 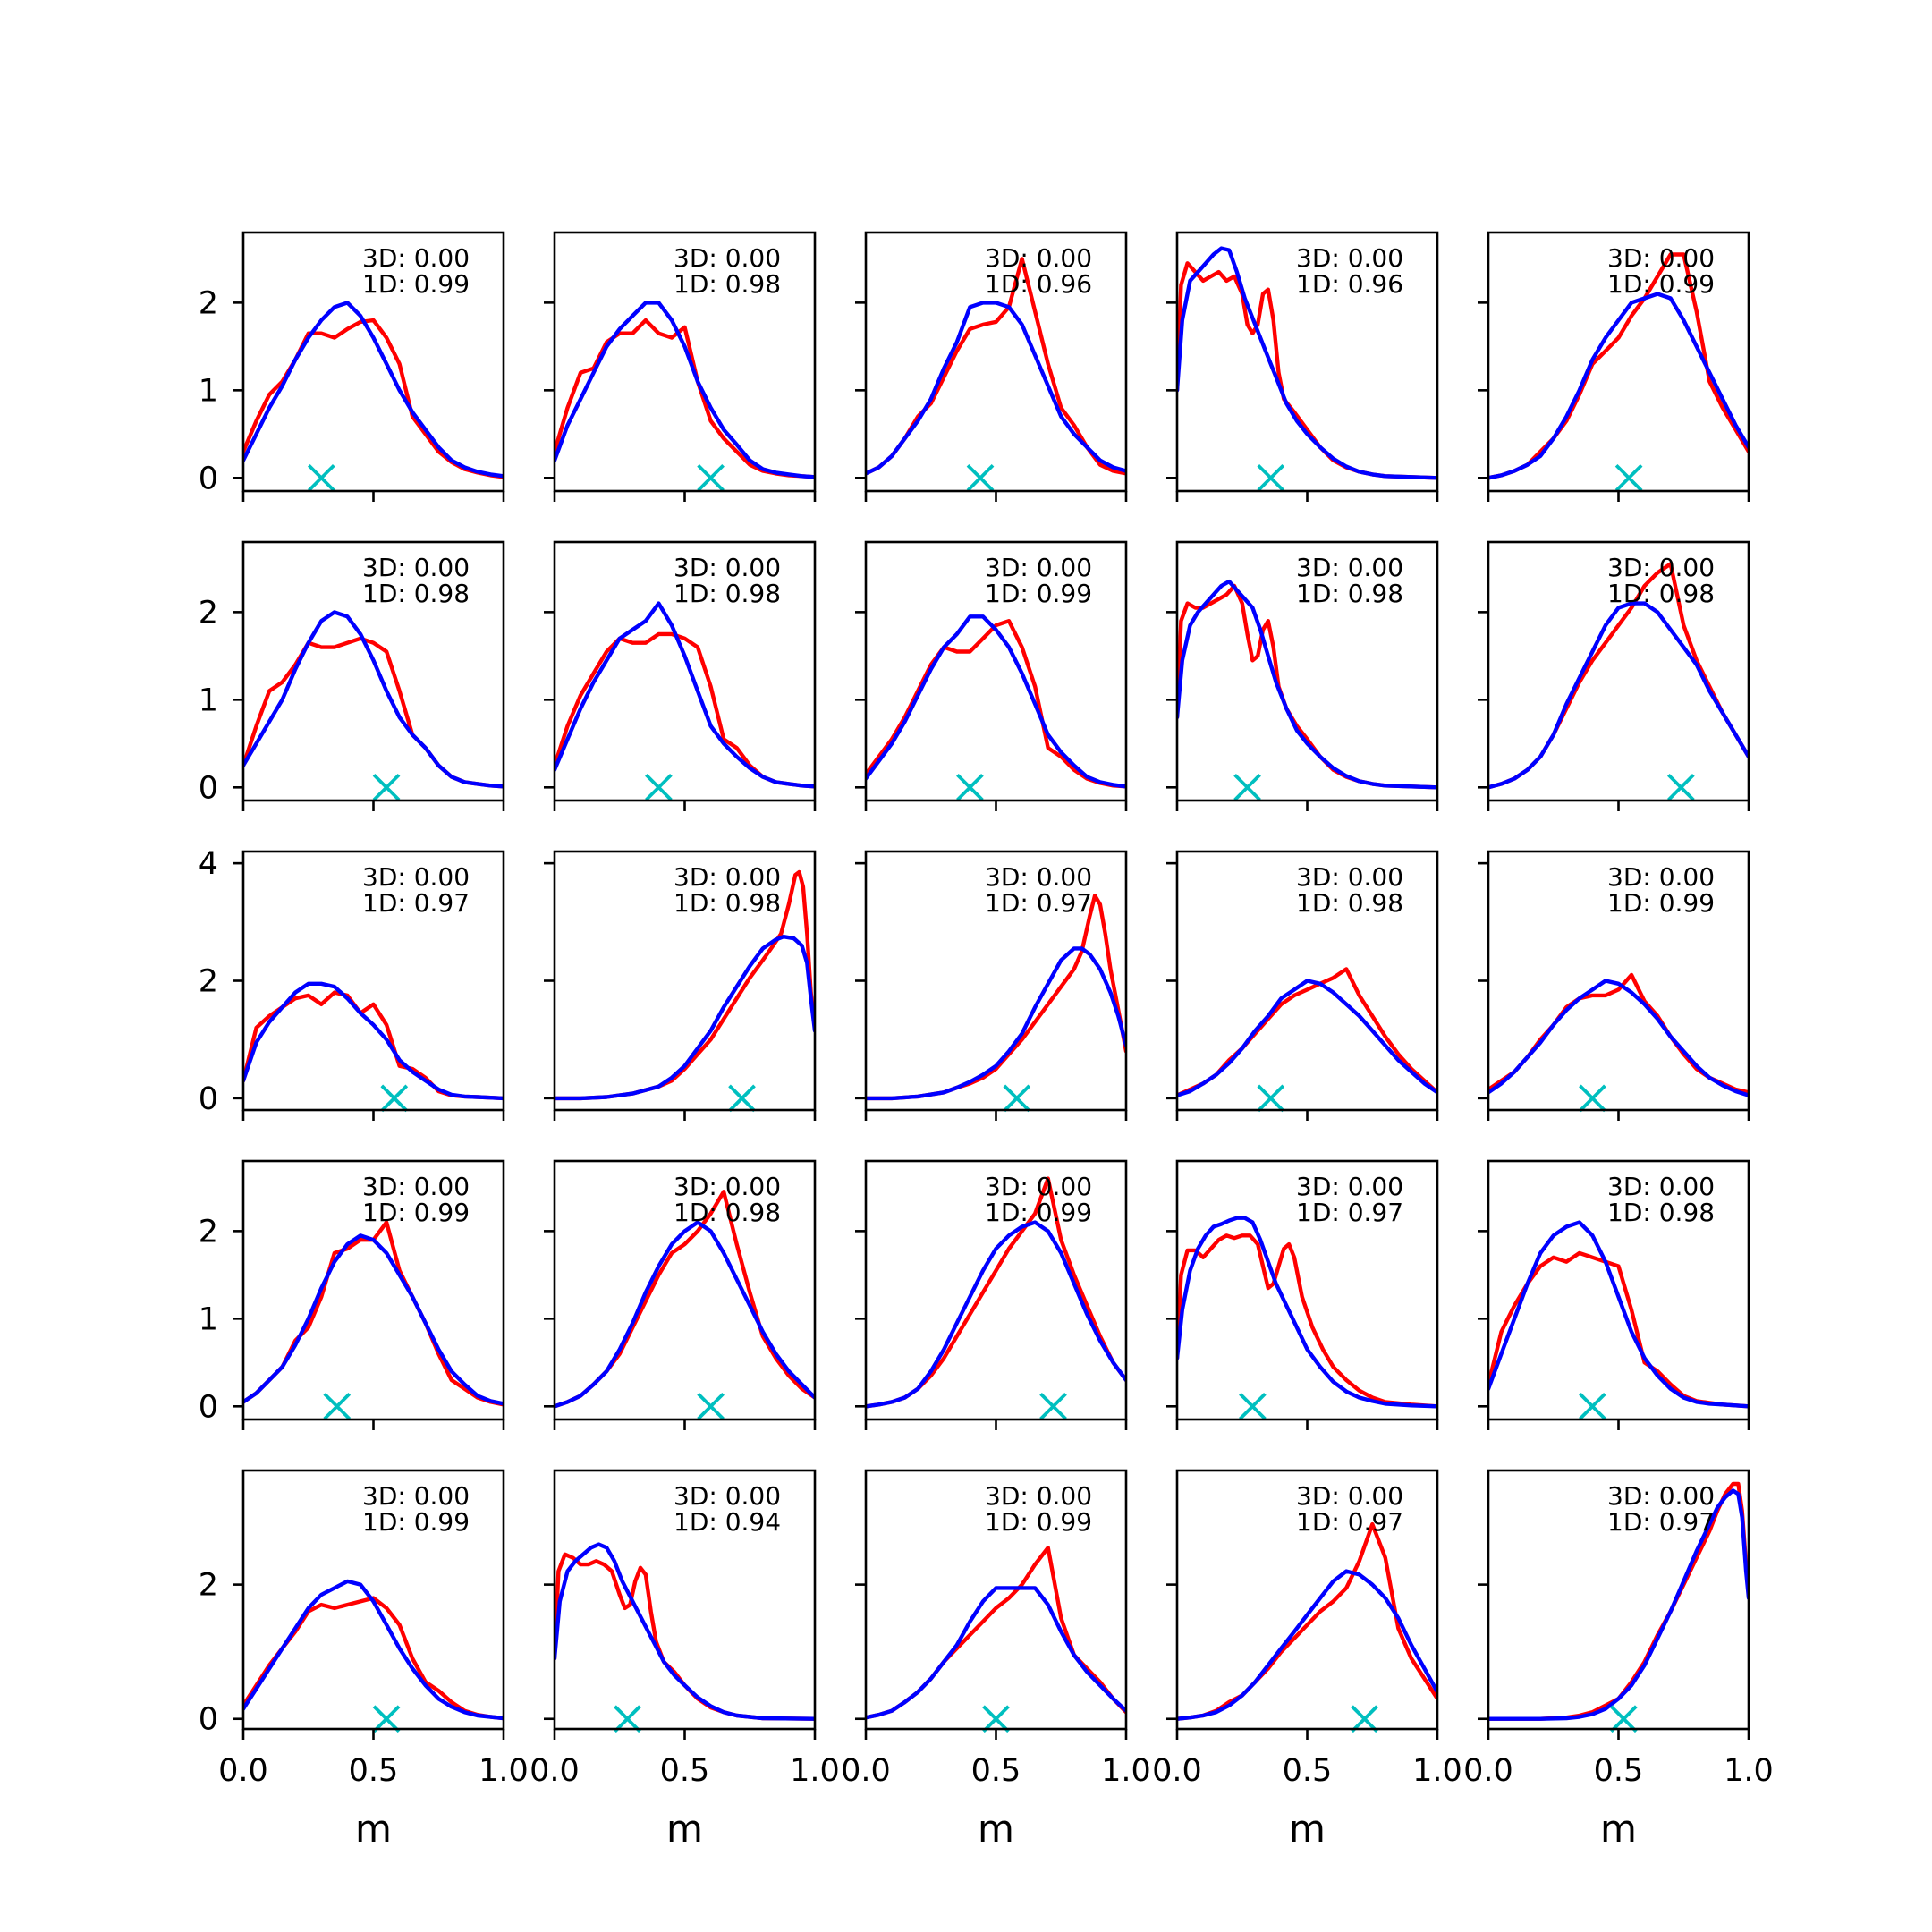 I want to click on annotation-1d: 1D: 0.96, so click(x=1038, y=284).